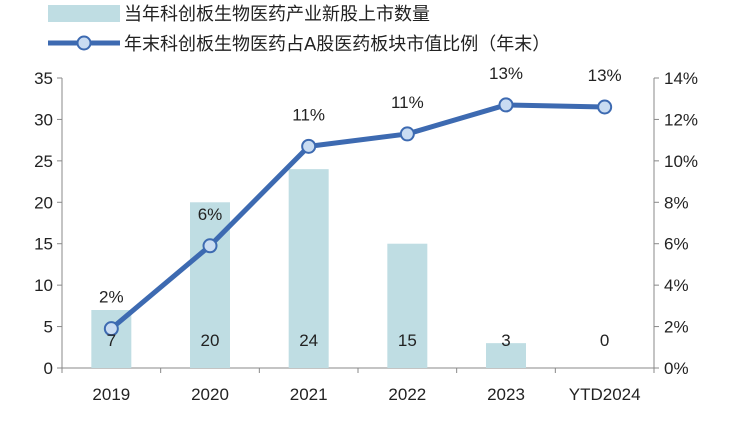  Describe the element at coordinates (43, 78) in the screenshot. I see `left-tick-label: 35` at that location.